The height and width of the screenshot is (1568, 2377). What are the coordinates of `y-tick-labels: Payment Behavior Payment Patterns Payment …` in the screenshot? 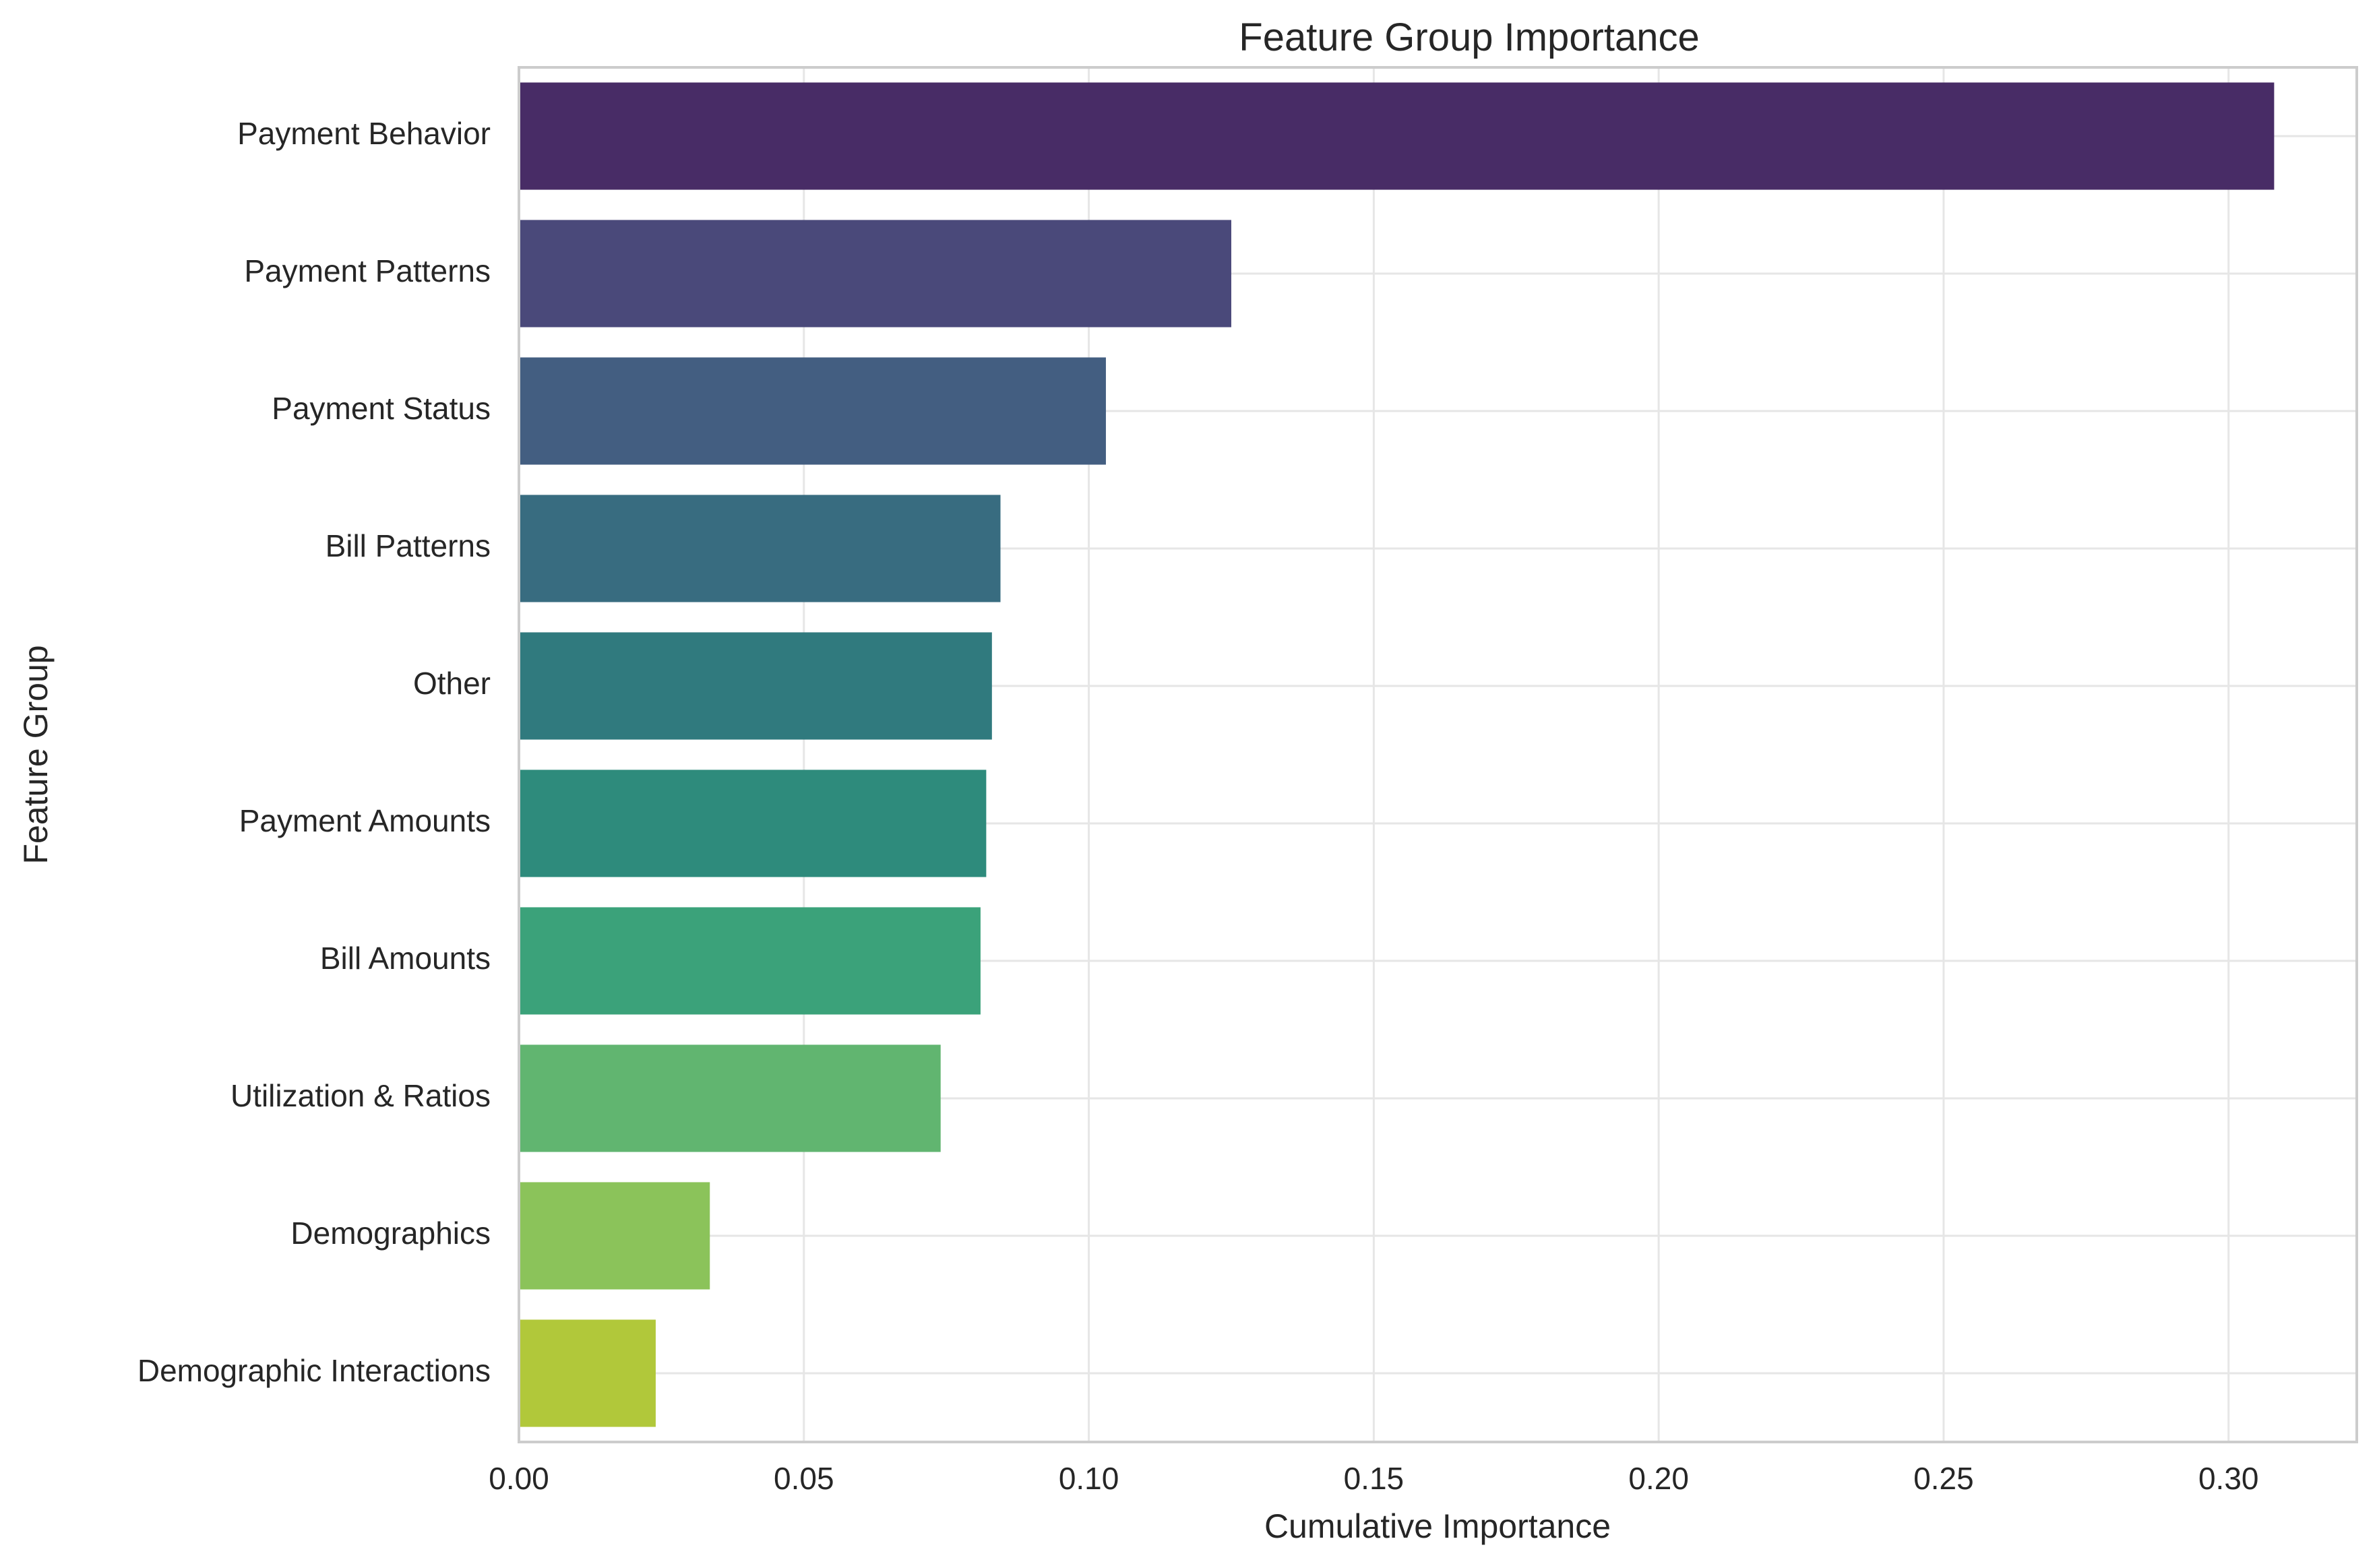 It's located at (314, 752).